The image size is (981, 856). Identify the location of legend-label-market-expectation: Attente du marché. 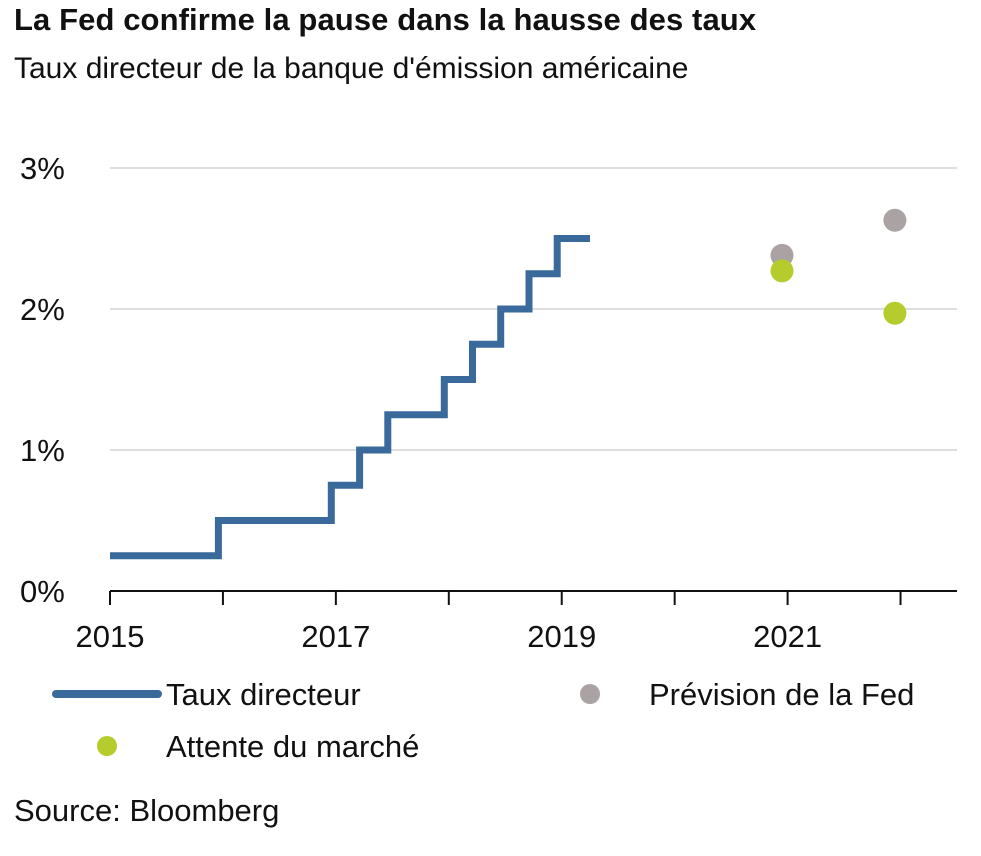
(292, 746).